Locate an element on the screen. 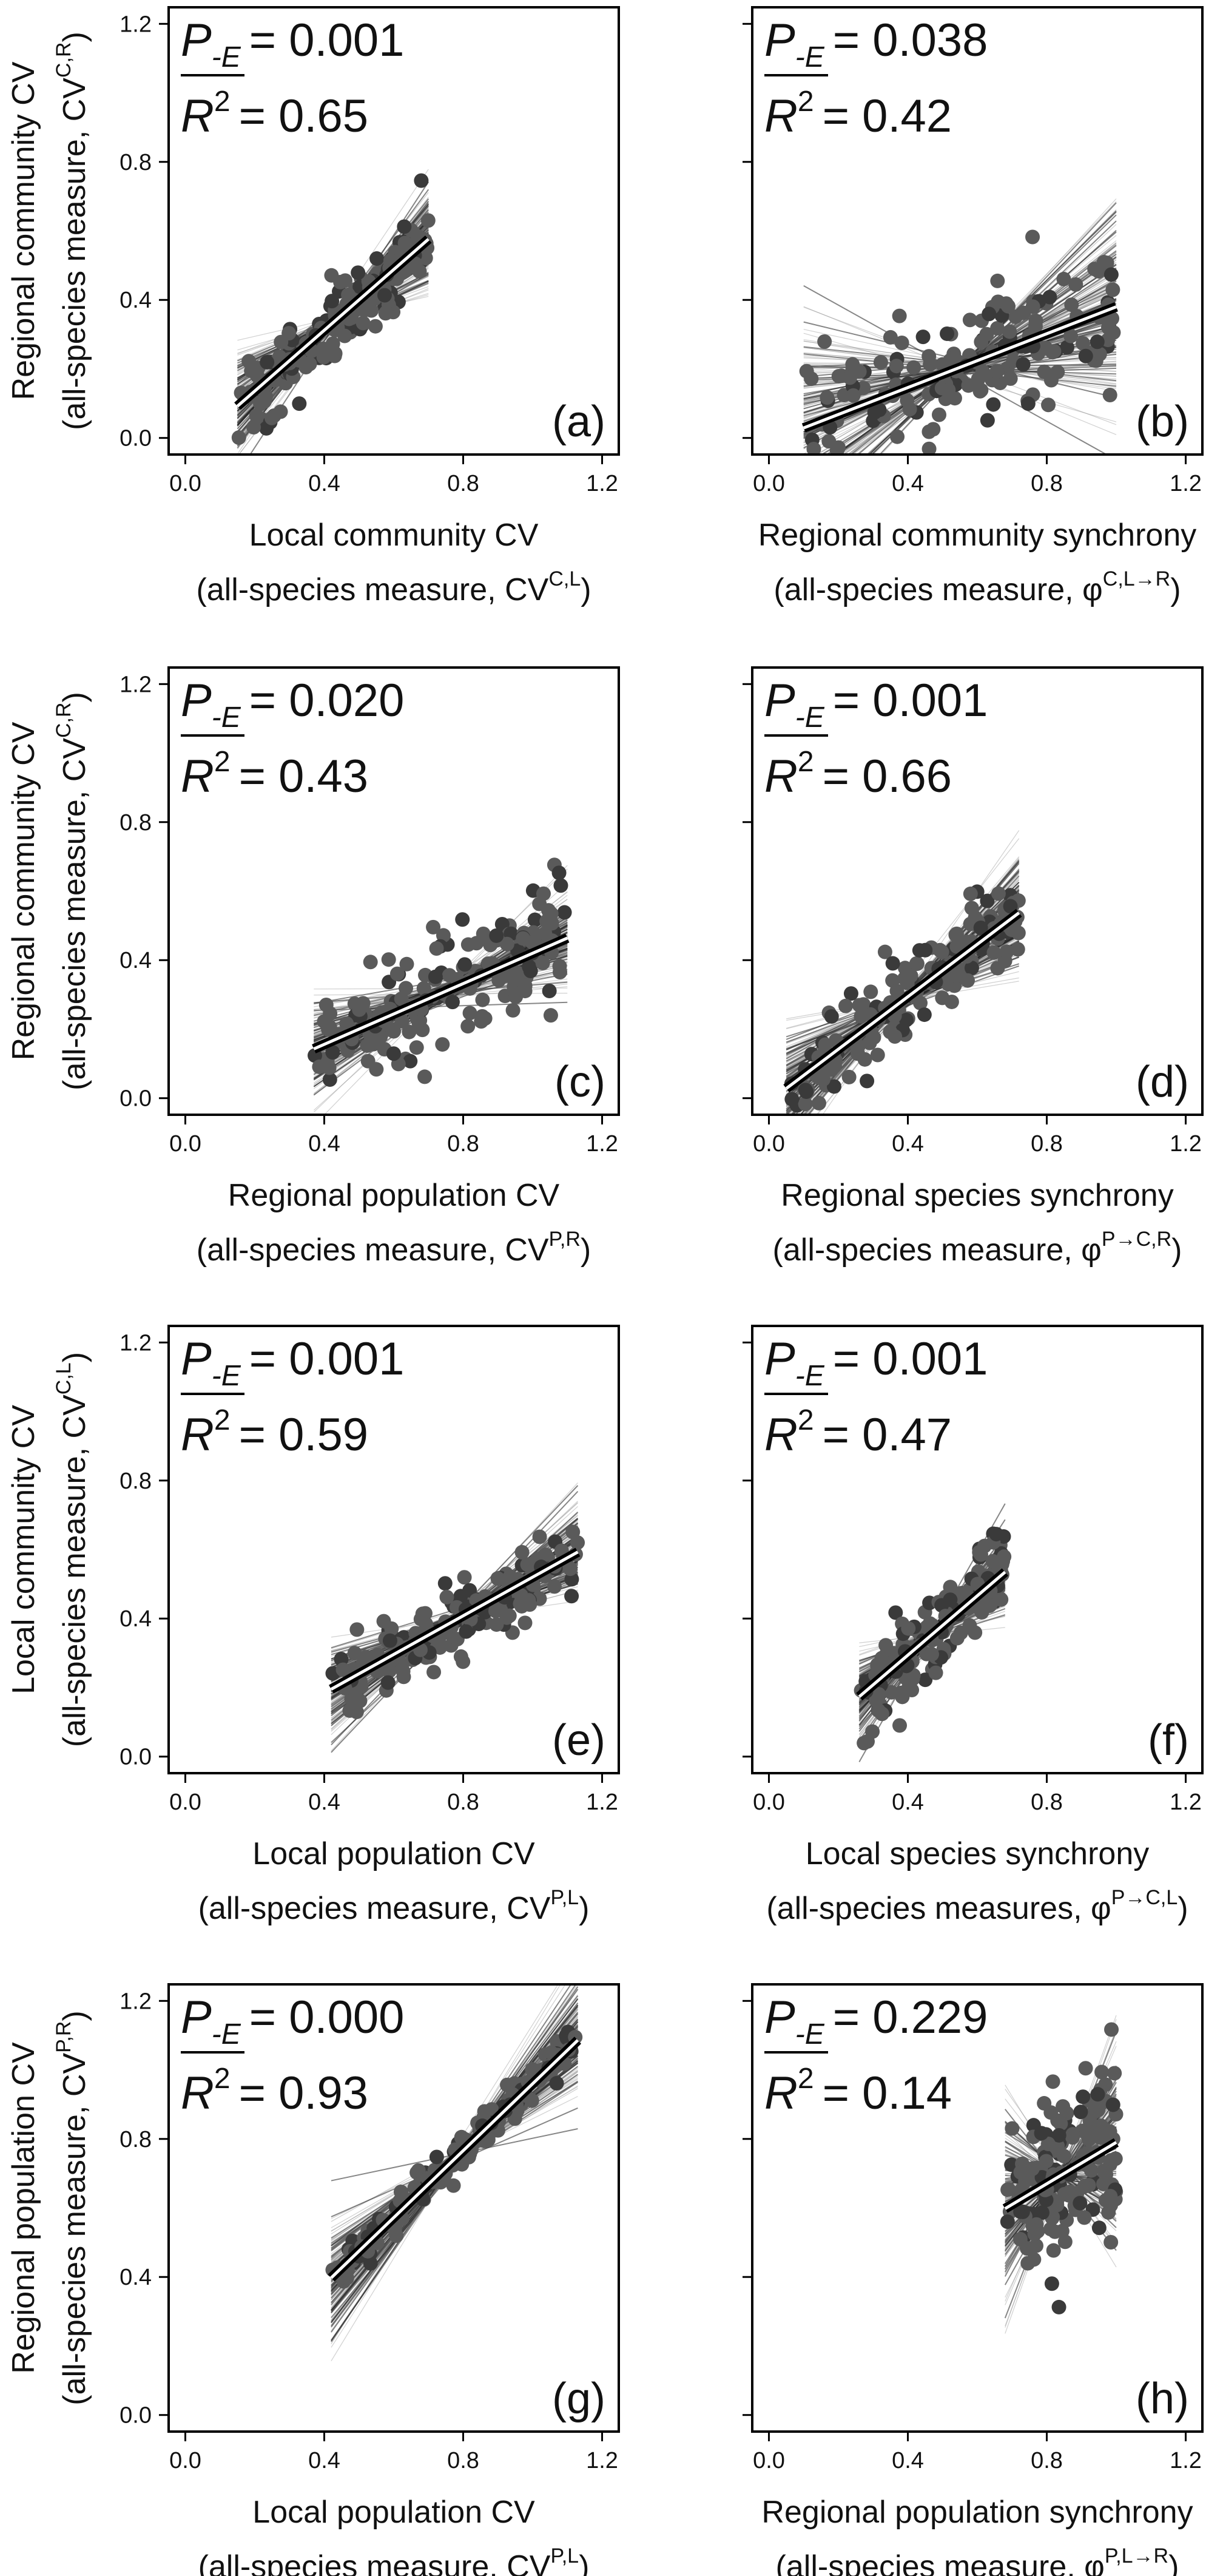 The height and width of the screenshot is (2576, 1223). p-value-text: P-E = 0.038 is located at coordinates (876, 44).